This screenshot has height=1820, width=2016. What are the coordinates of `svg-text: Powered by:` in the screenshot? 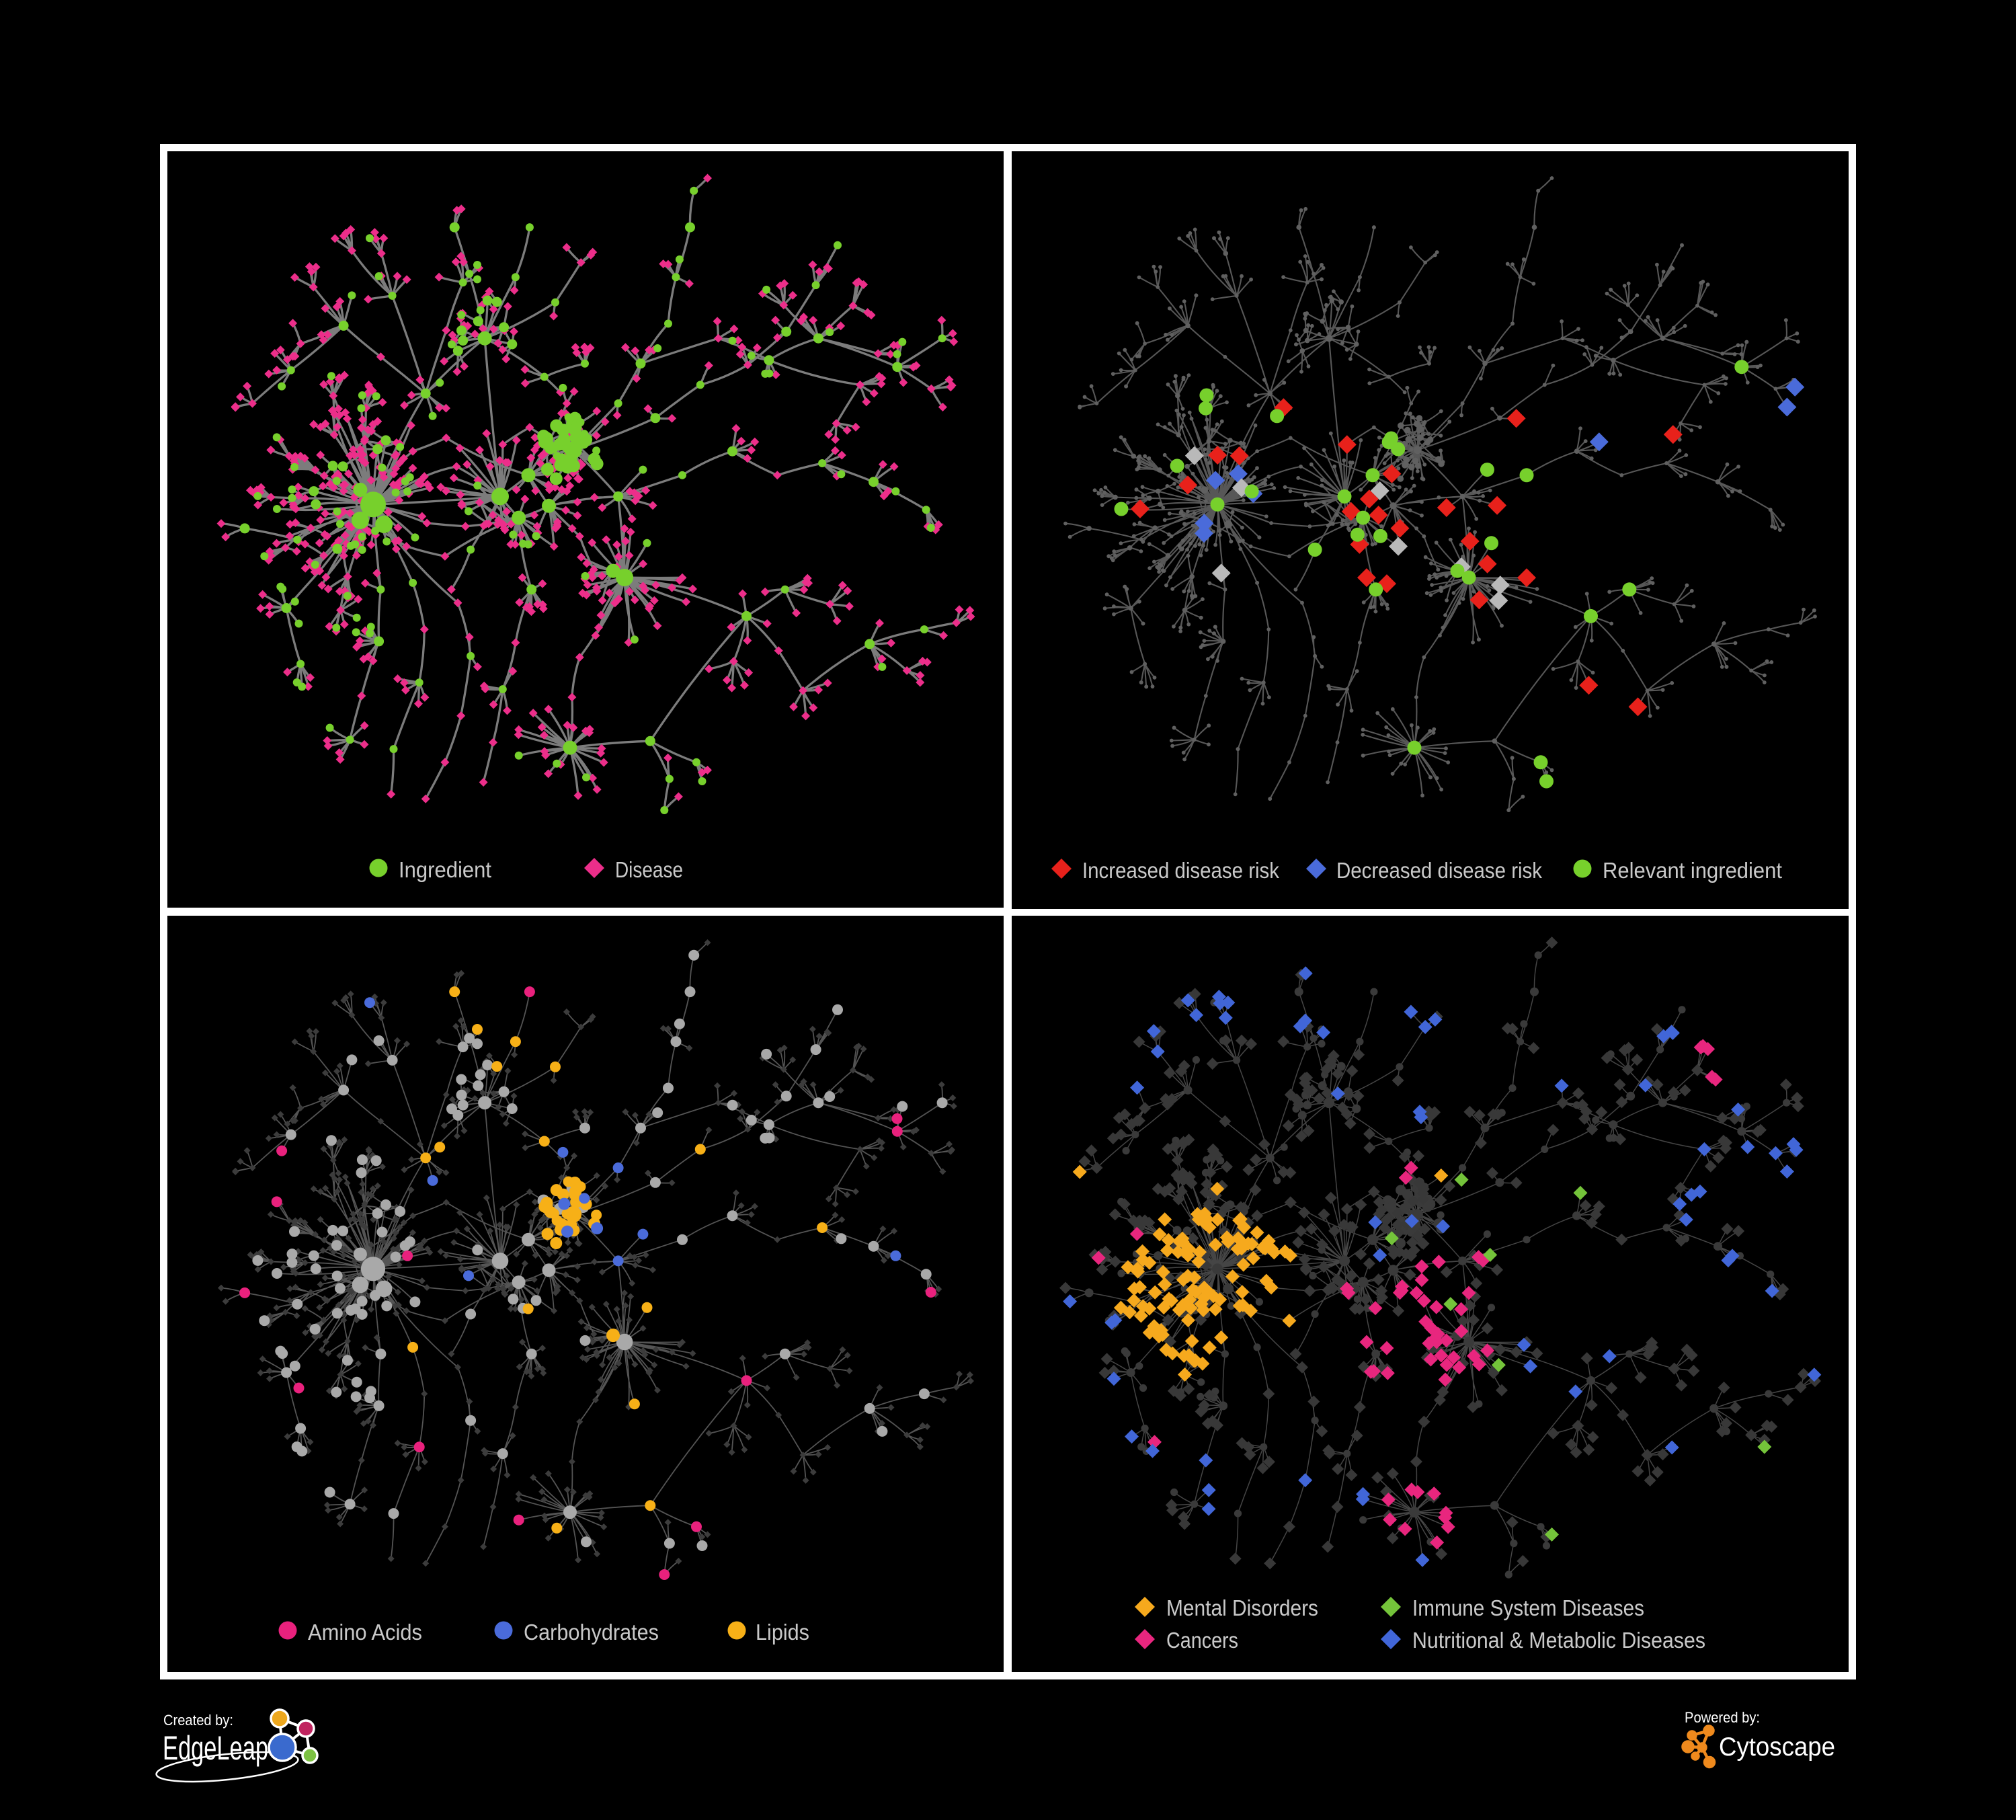 It's located at (1722, 1717).